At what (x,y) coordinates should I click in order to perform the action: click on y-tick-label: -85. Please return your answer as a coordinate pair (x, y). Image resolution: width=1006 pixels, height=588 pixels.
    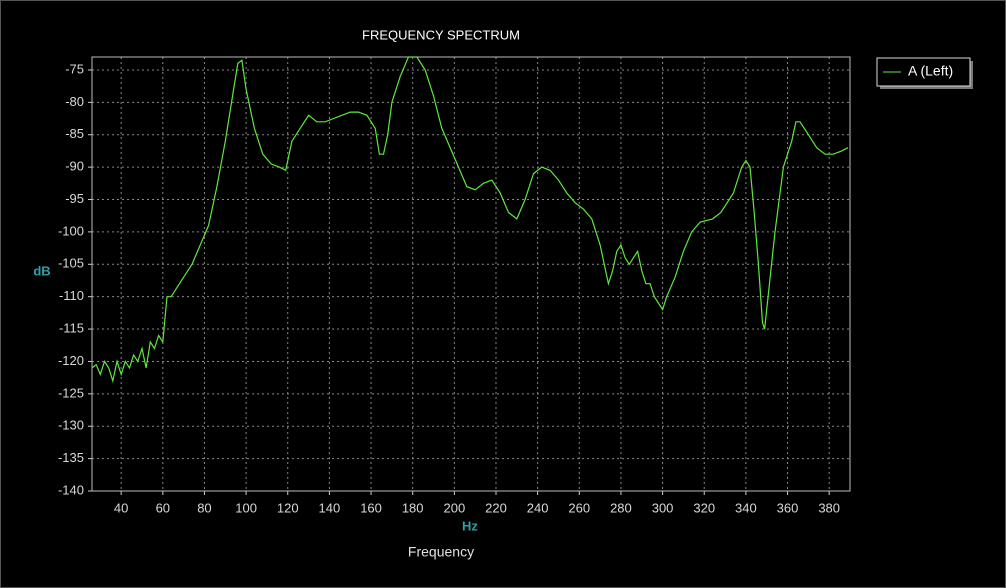
    Looking at the image, I should click on (74, 133).